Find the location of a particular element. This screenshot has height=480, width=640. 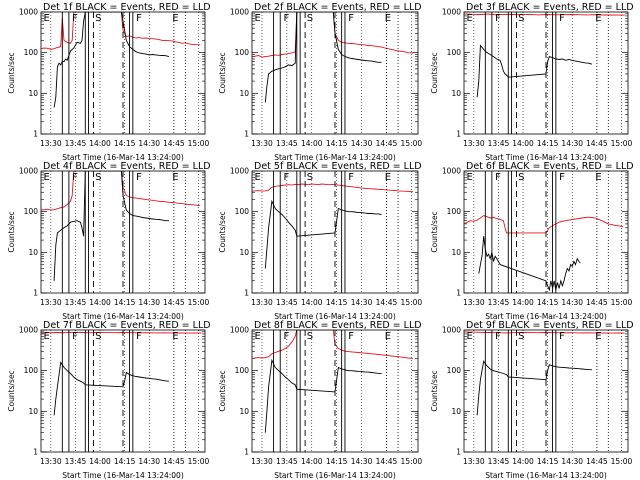

panel-title: Det 2f BLACK = Events, RED = LLD is located at coordinates (338, 7).